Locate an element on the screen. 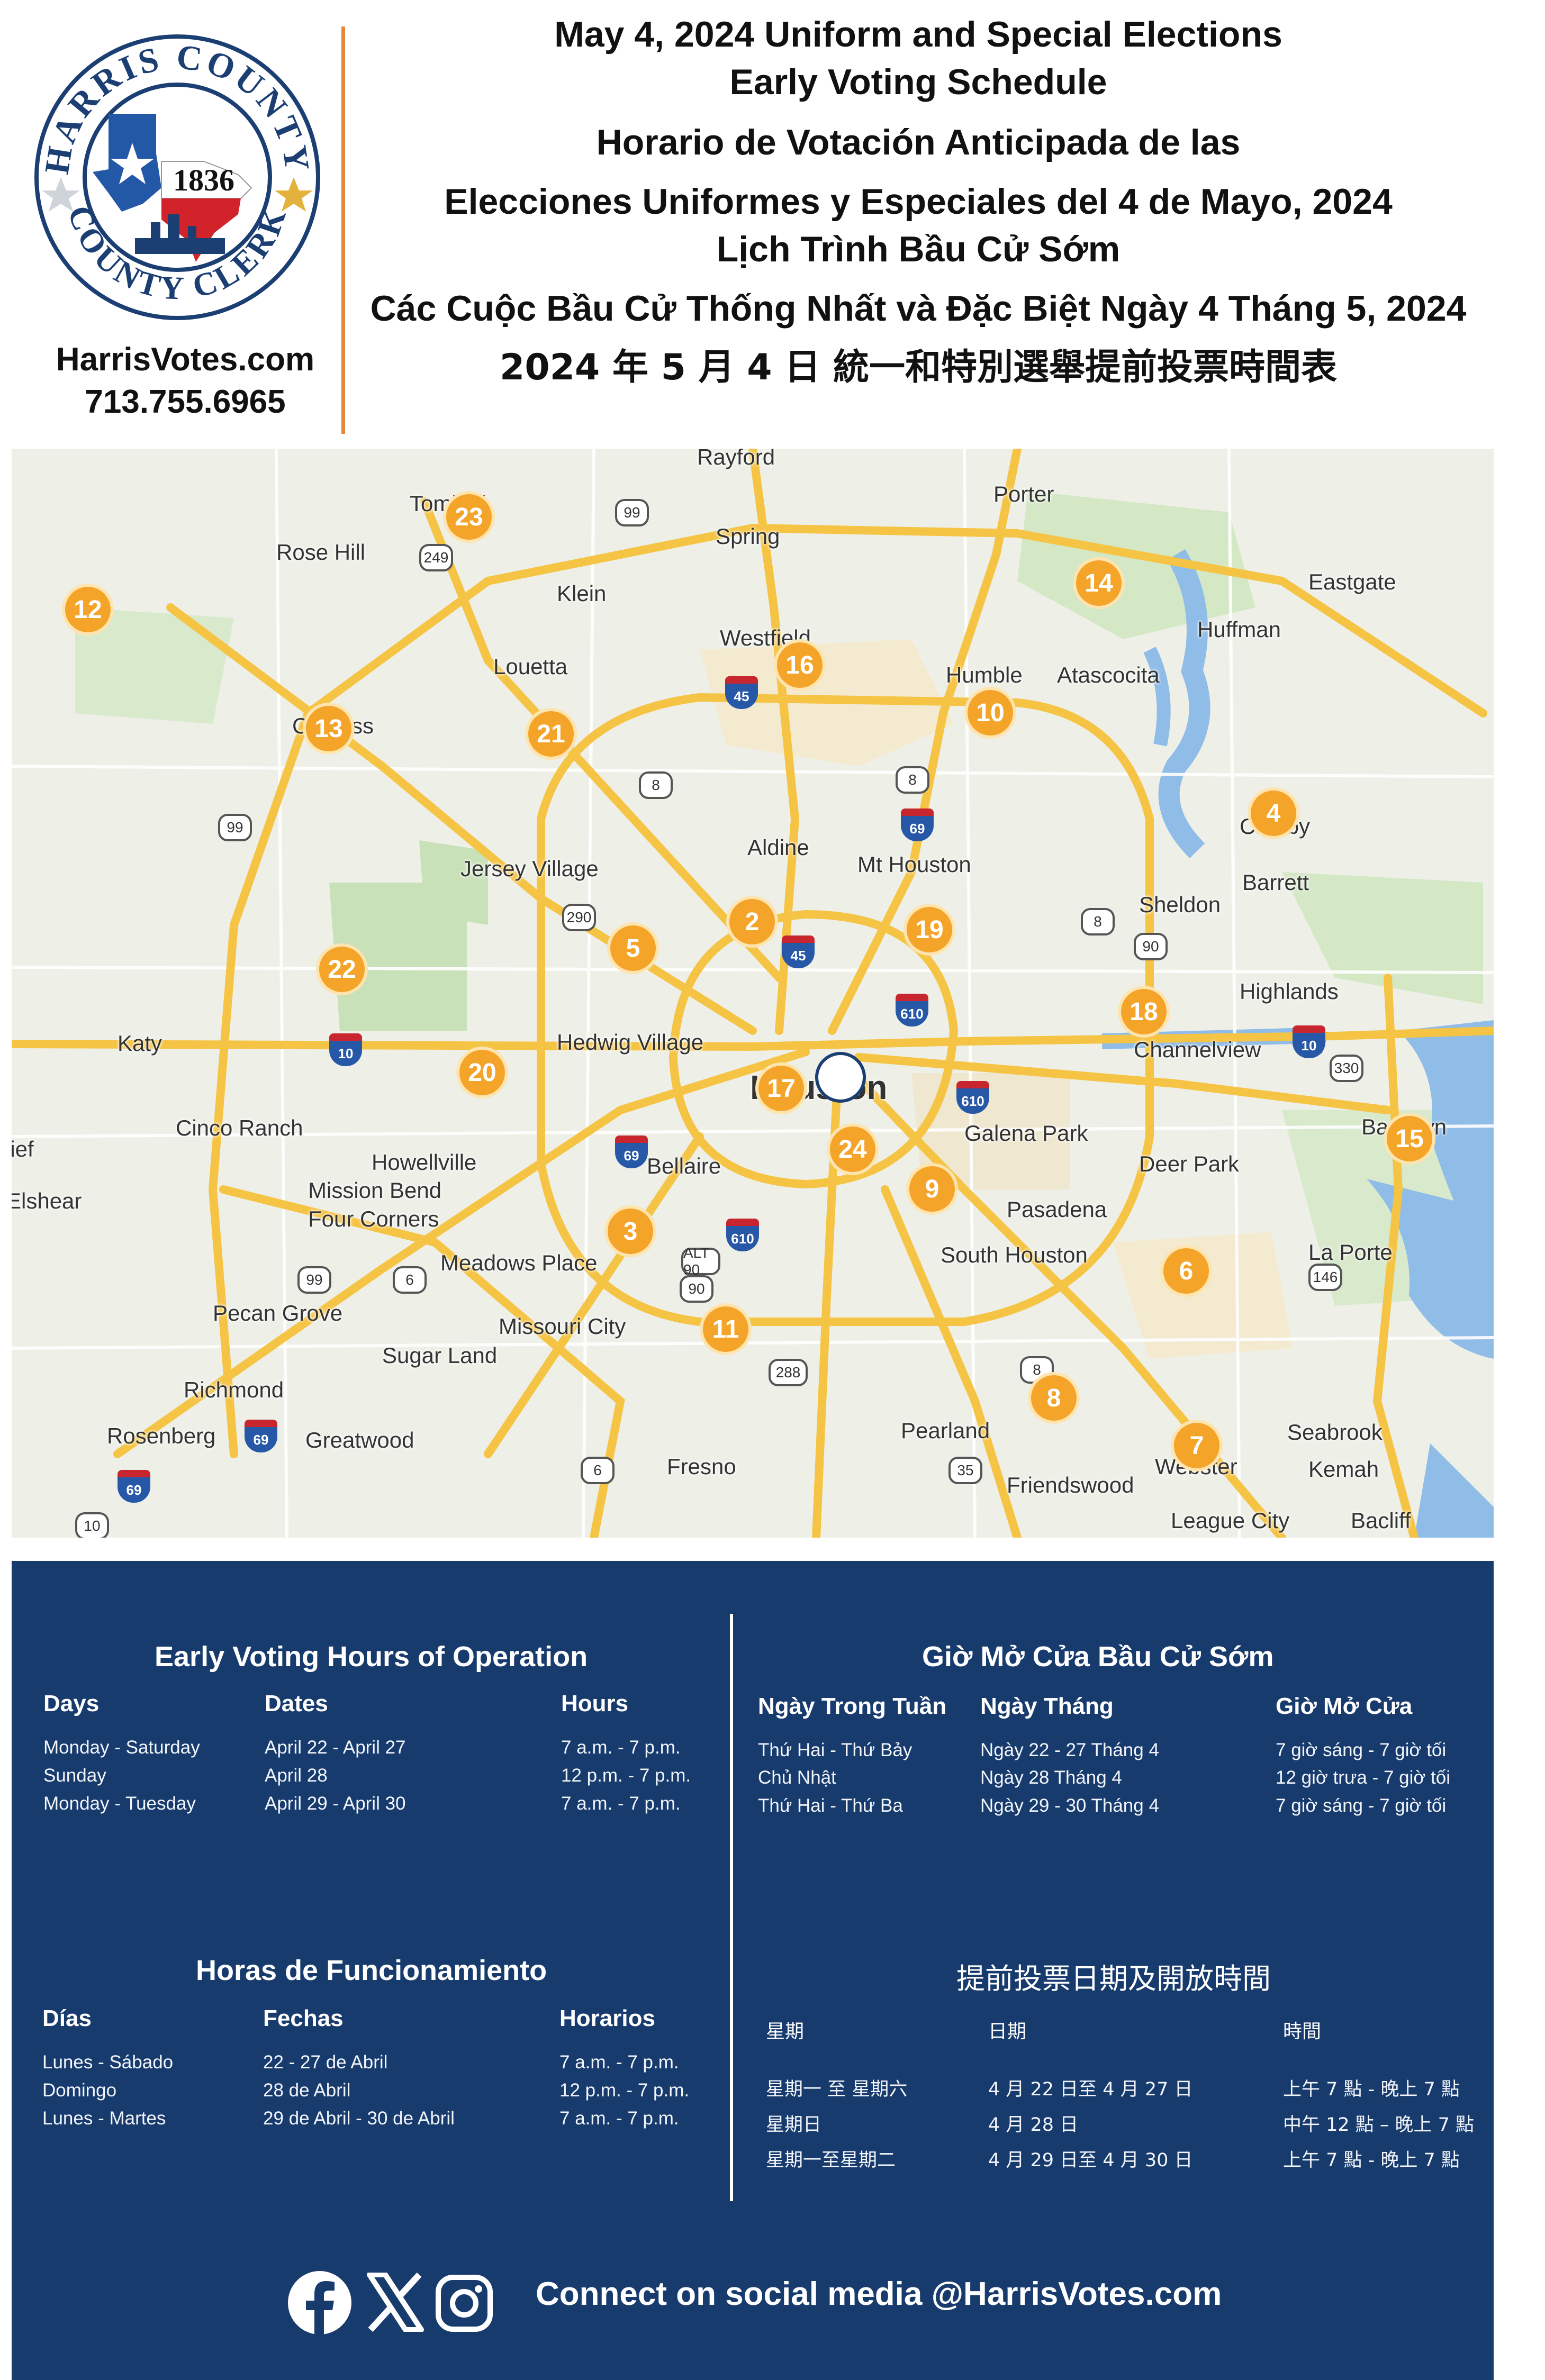  voting-location-marker: 13 is located at coordinates (329, 729).